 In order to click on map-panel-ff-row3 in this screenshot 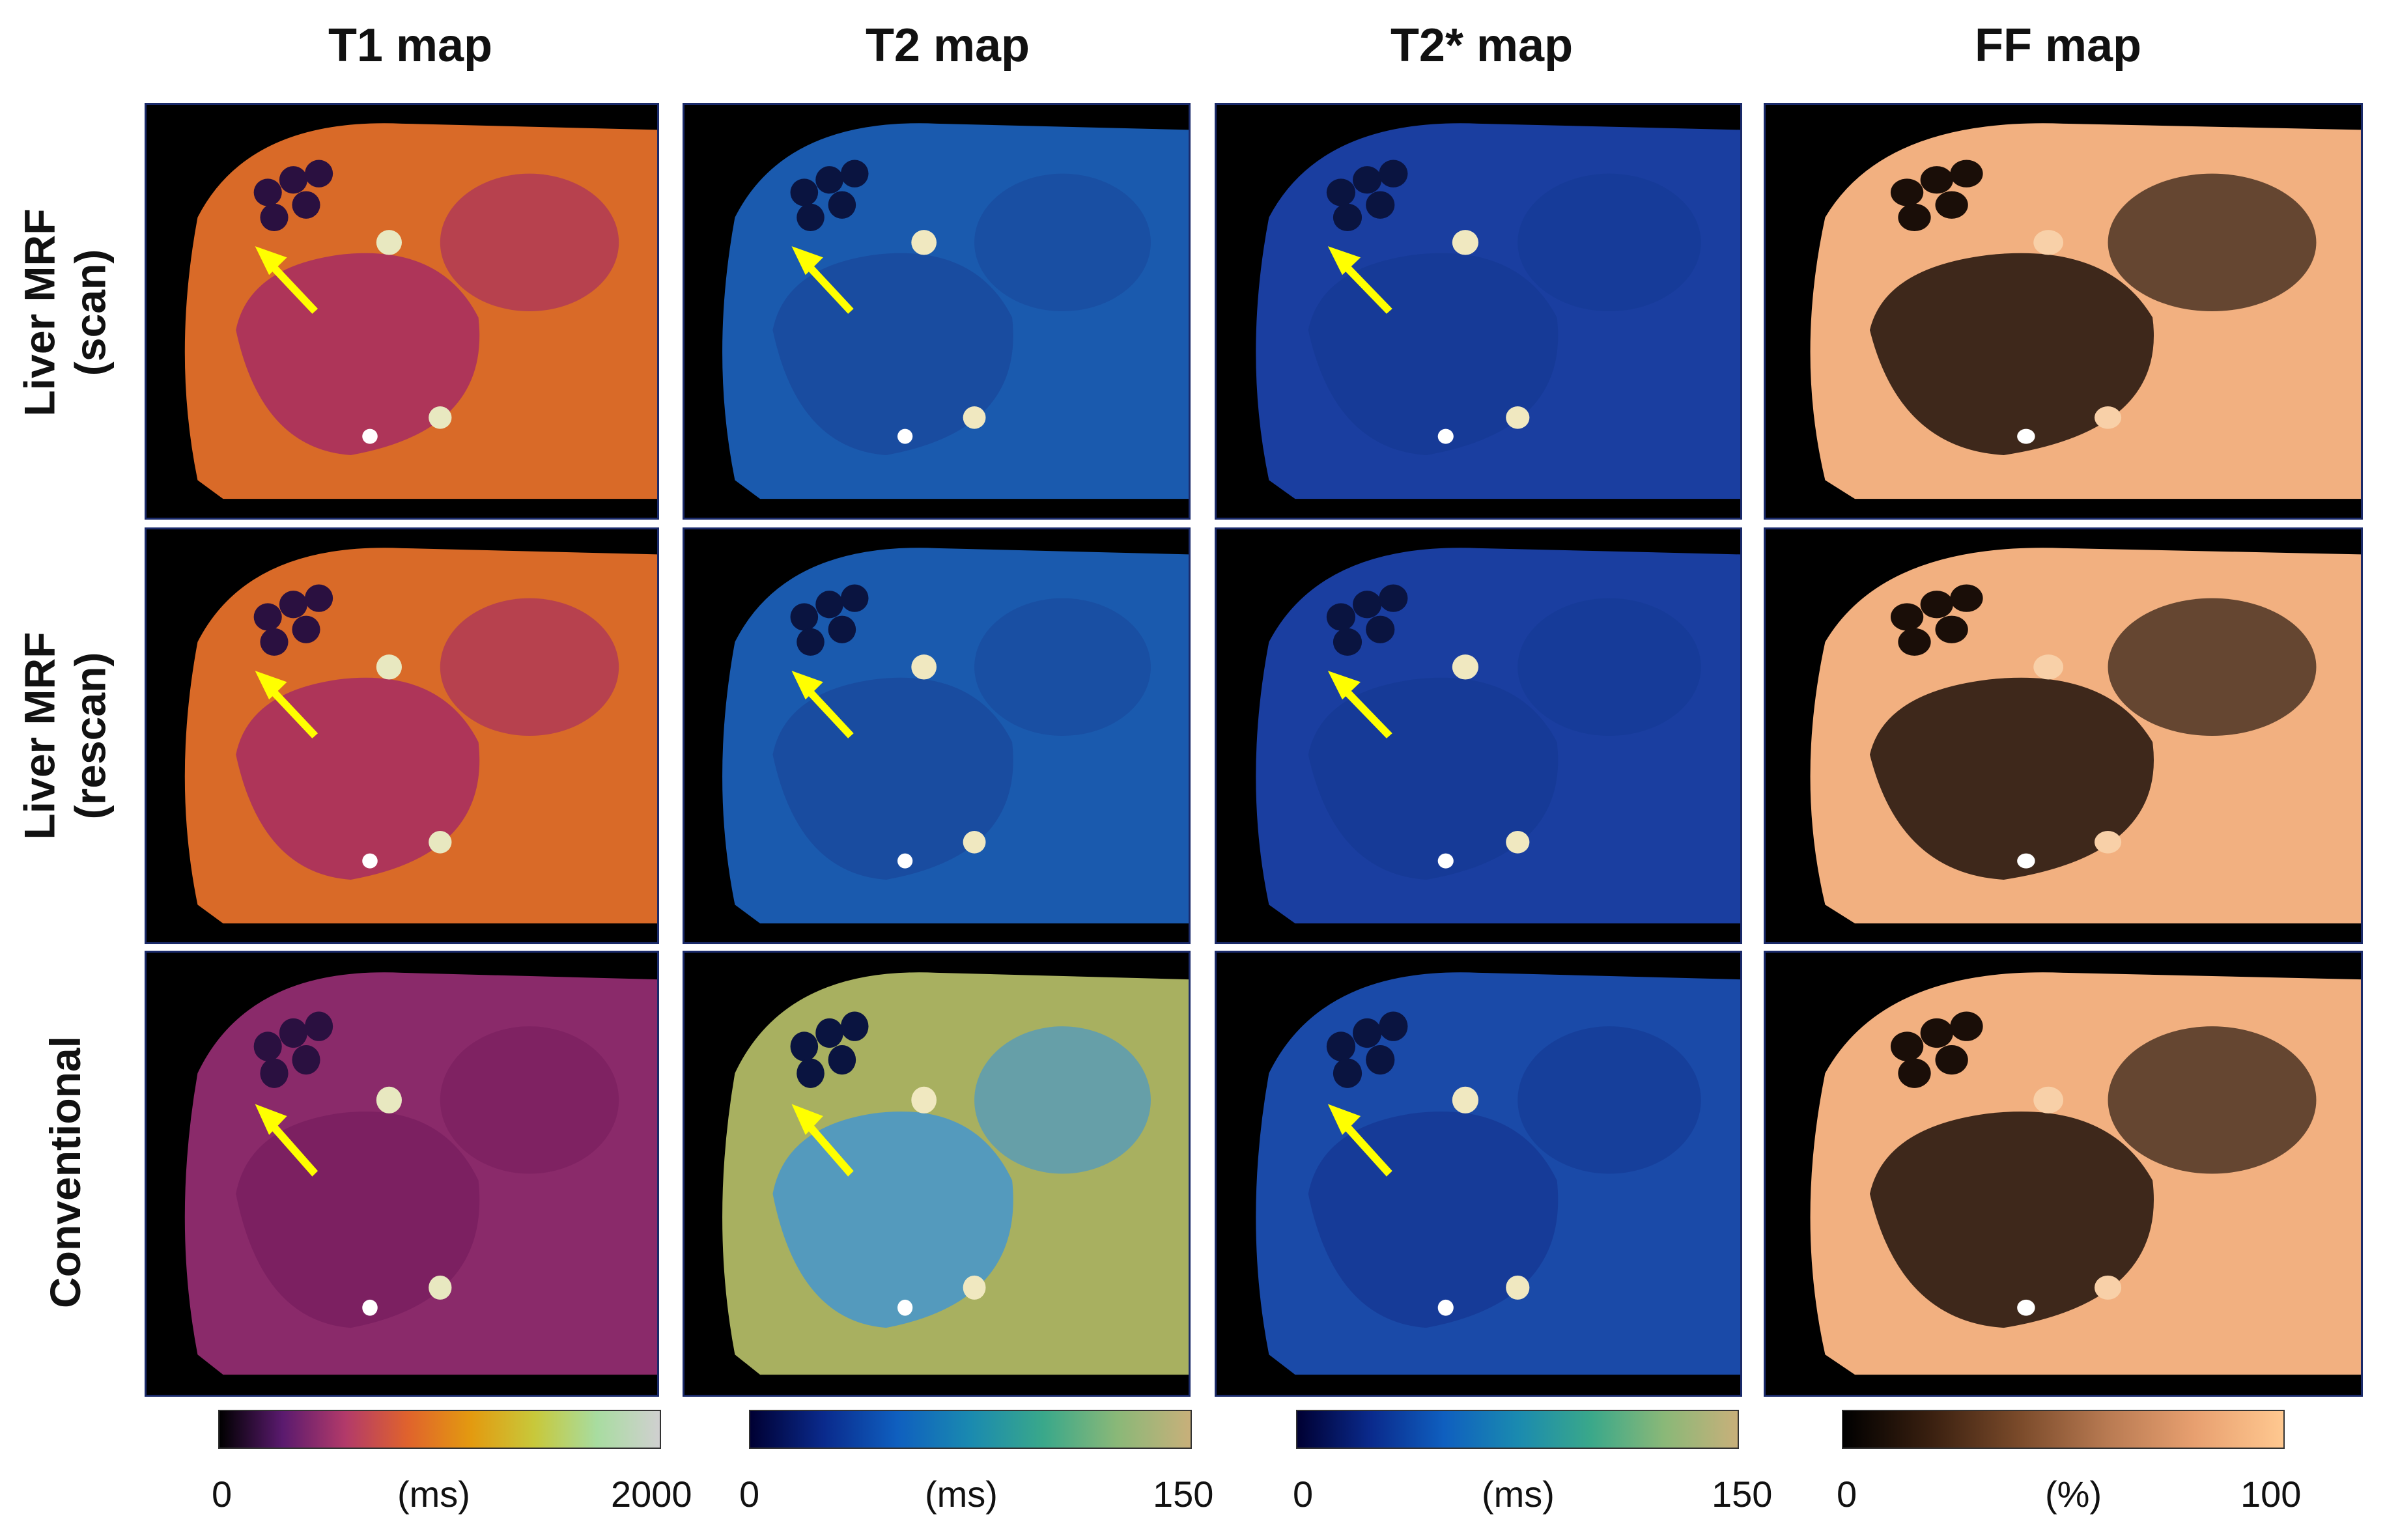, I will do `click(2063, 1174)`.